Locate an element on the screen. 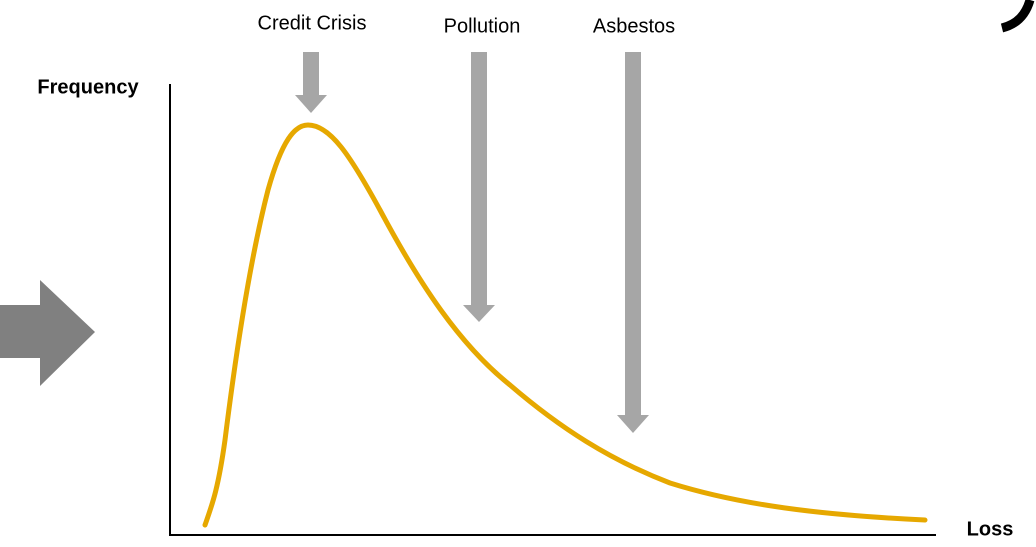 The height and width of the screenshot is (547, 1036). annotation: Credit Crisis is located at coordinates (312, 23).